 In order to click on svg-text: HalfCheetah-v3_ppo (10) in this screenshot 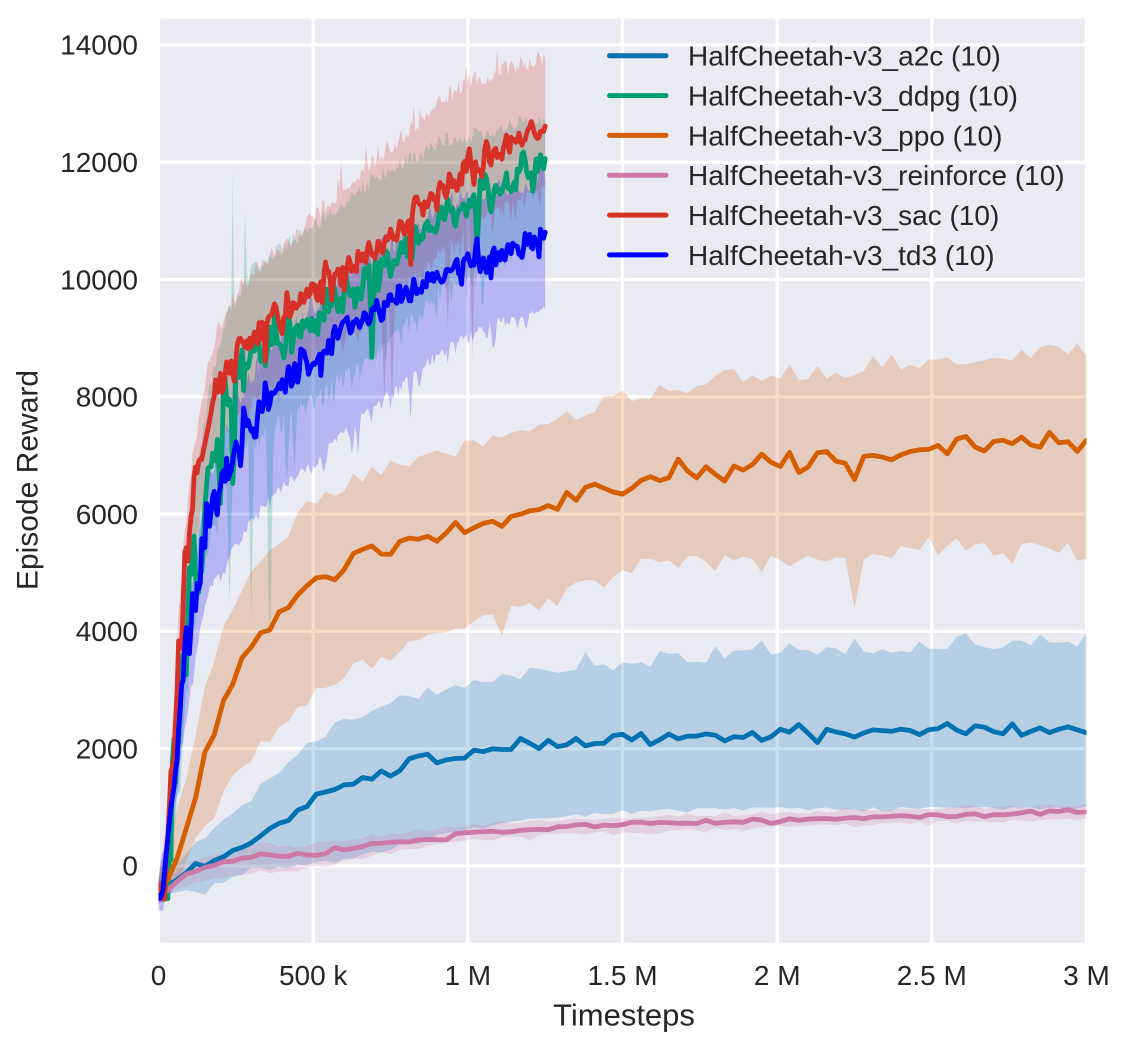, I will do `click(845, 135)`.